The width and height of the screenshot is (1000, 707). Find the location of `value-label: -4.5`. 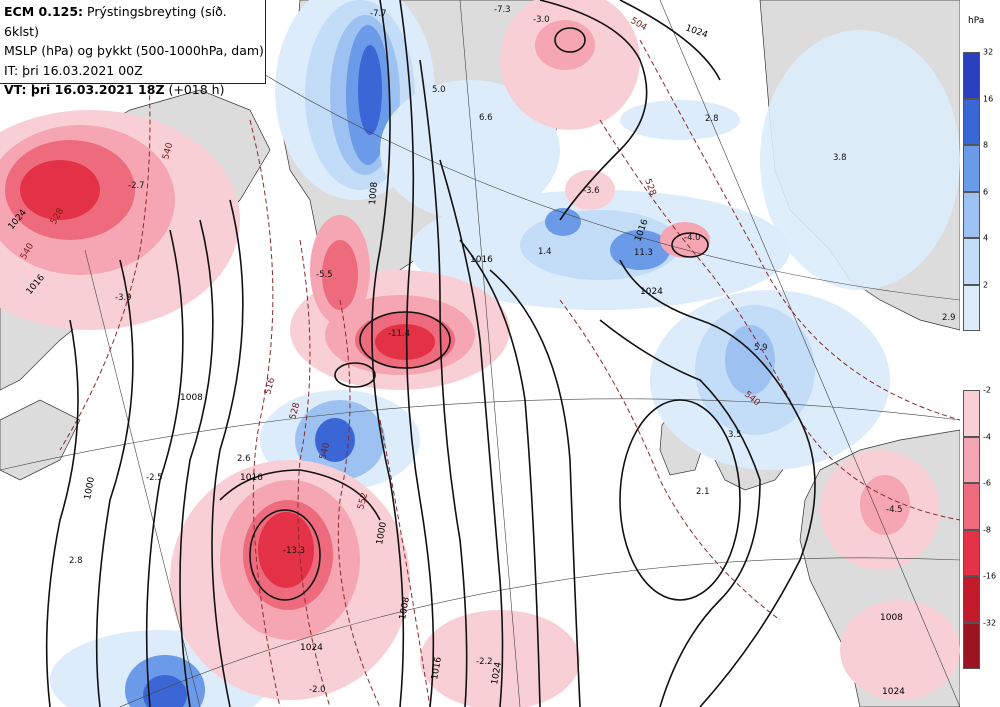

value-label: -4.5 is located at coordinates (894, 510).